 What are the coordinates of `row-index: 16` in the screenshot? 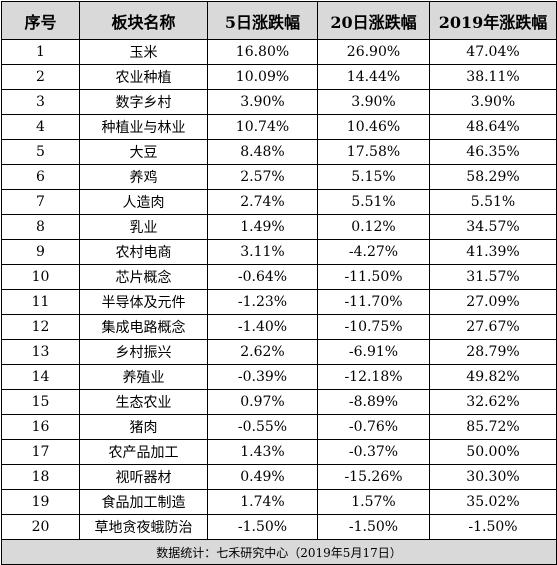 It's located at (40, 427).